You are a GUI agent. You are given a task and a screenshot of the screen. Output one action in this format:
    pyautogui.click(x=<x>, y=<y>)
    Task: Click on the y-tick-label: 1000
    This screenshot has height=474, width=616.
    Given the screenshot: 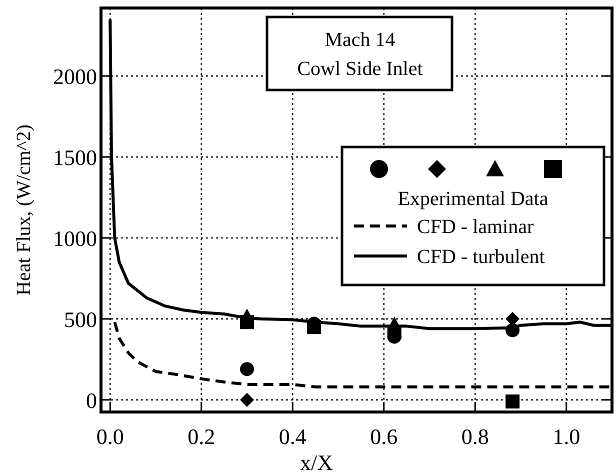 What is the action you would take?
    pyautogui.click(x=75, y=238)
    